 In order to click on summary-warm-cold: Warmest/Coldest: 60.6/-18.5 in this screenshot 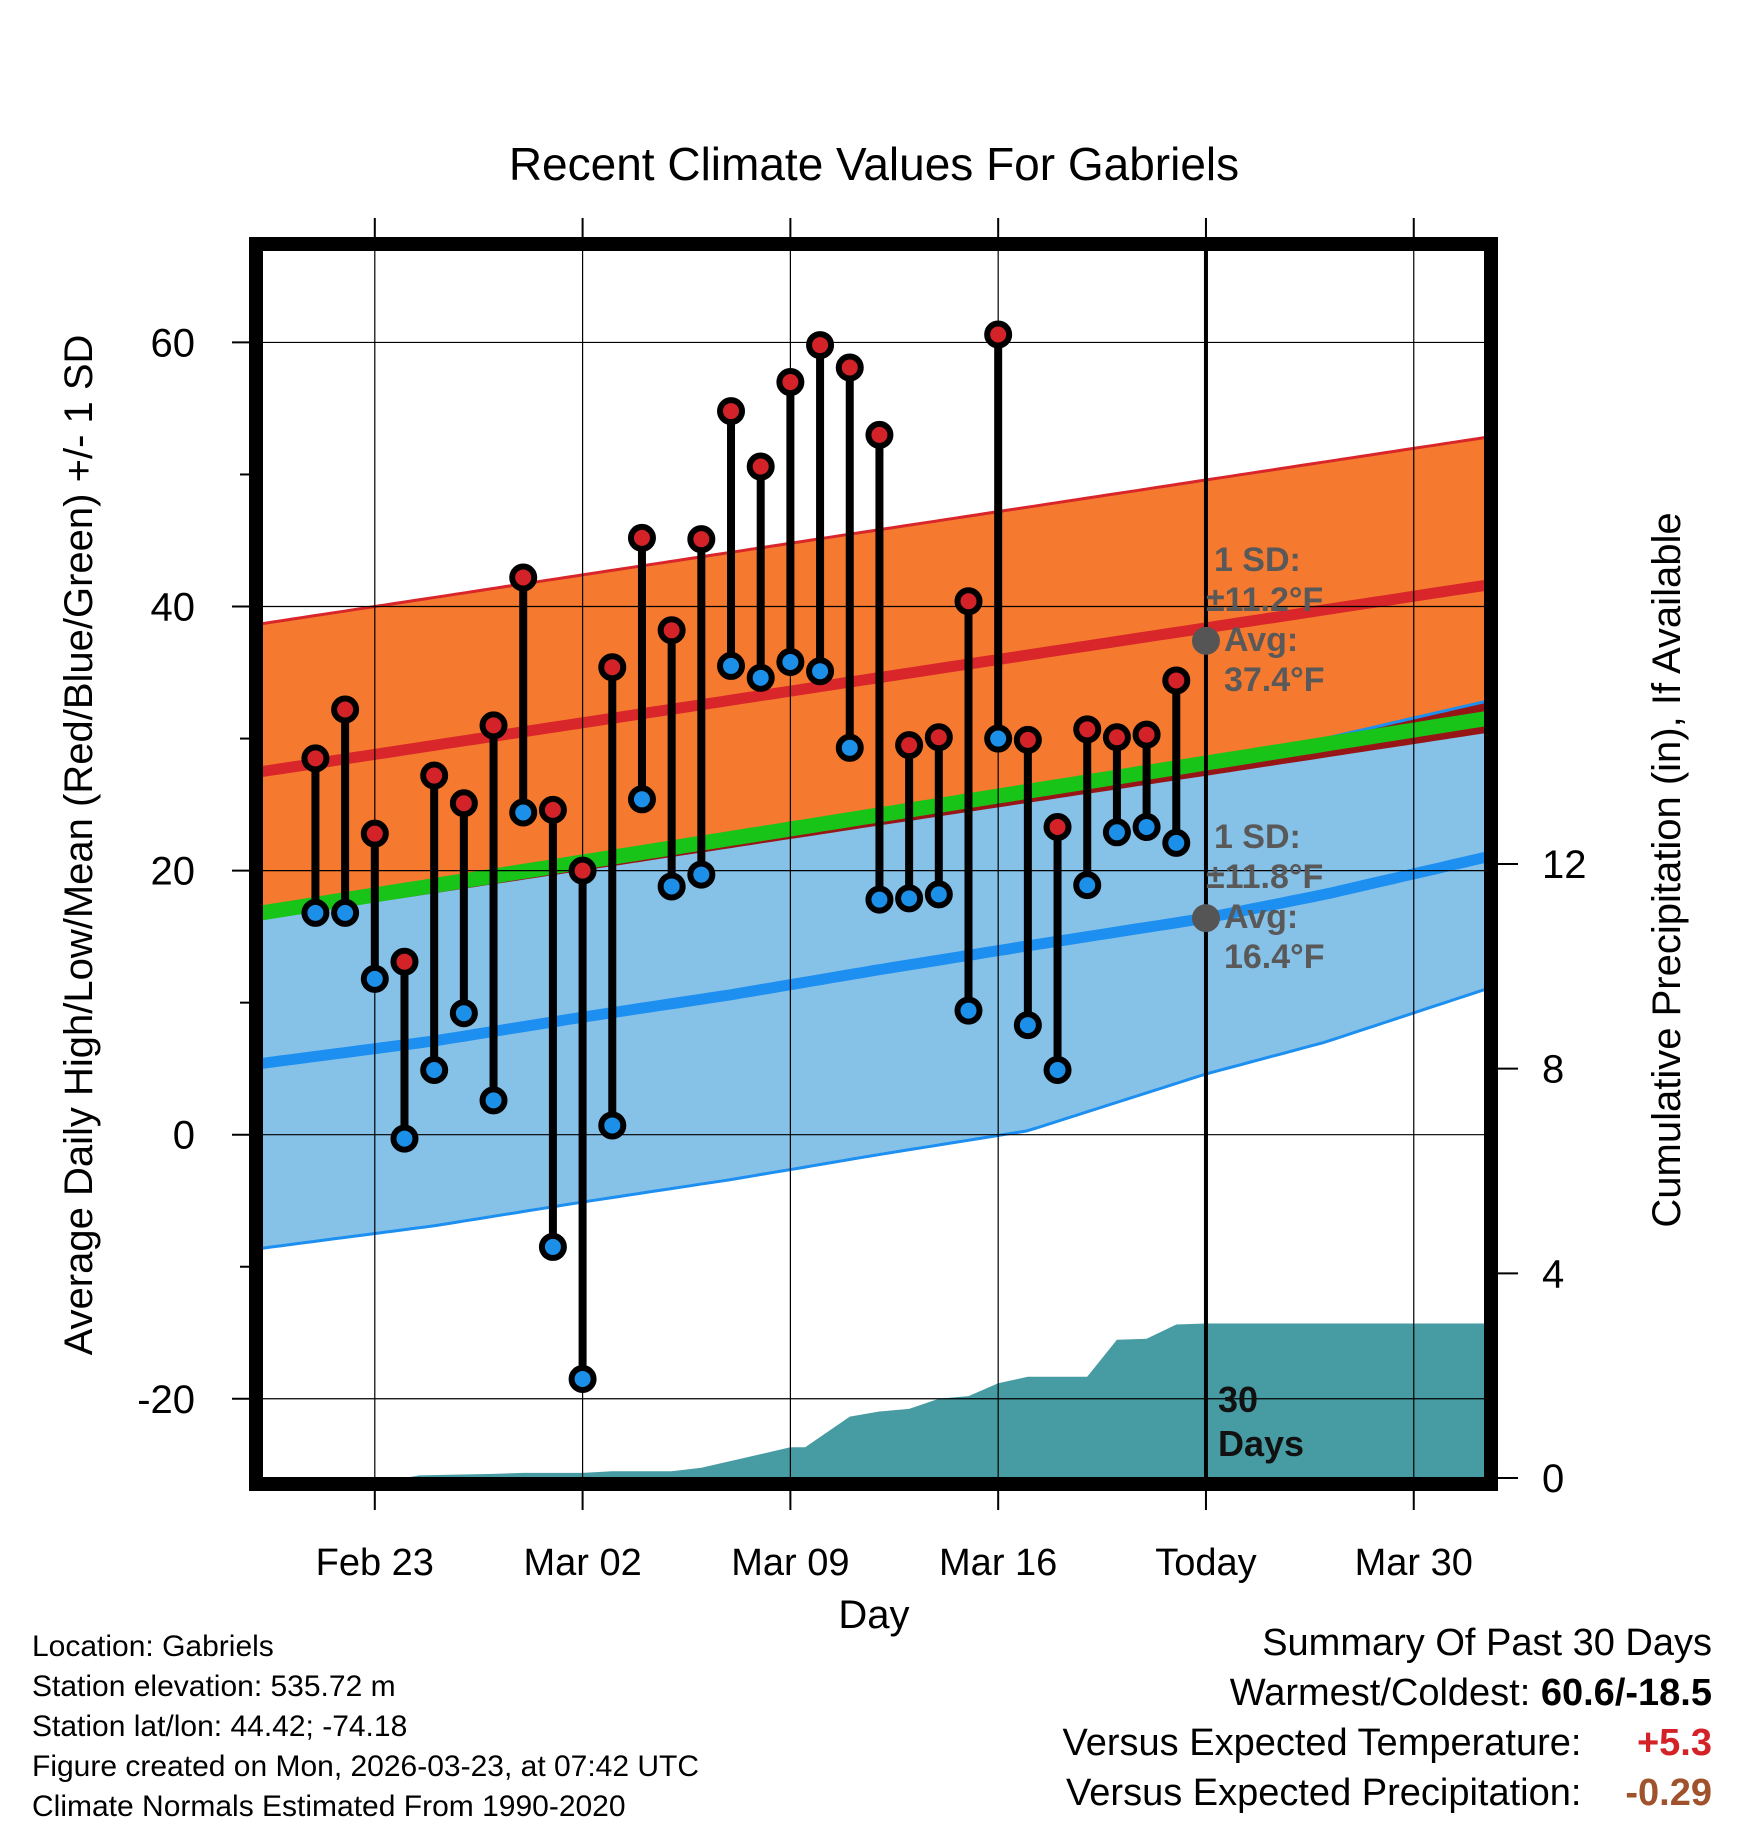, I will do `click(1471, 1693)`.